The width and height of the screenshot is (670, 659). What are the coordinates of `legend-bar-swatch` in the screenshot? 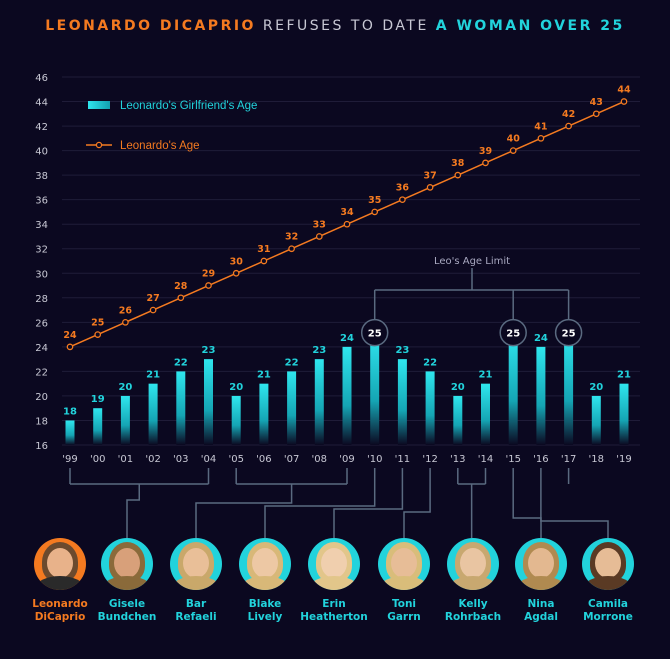 It's located at (99, 105).